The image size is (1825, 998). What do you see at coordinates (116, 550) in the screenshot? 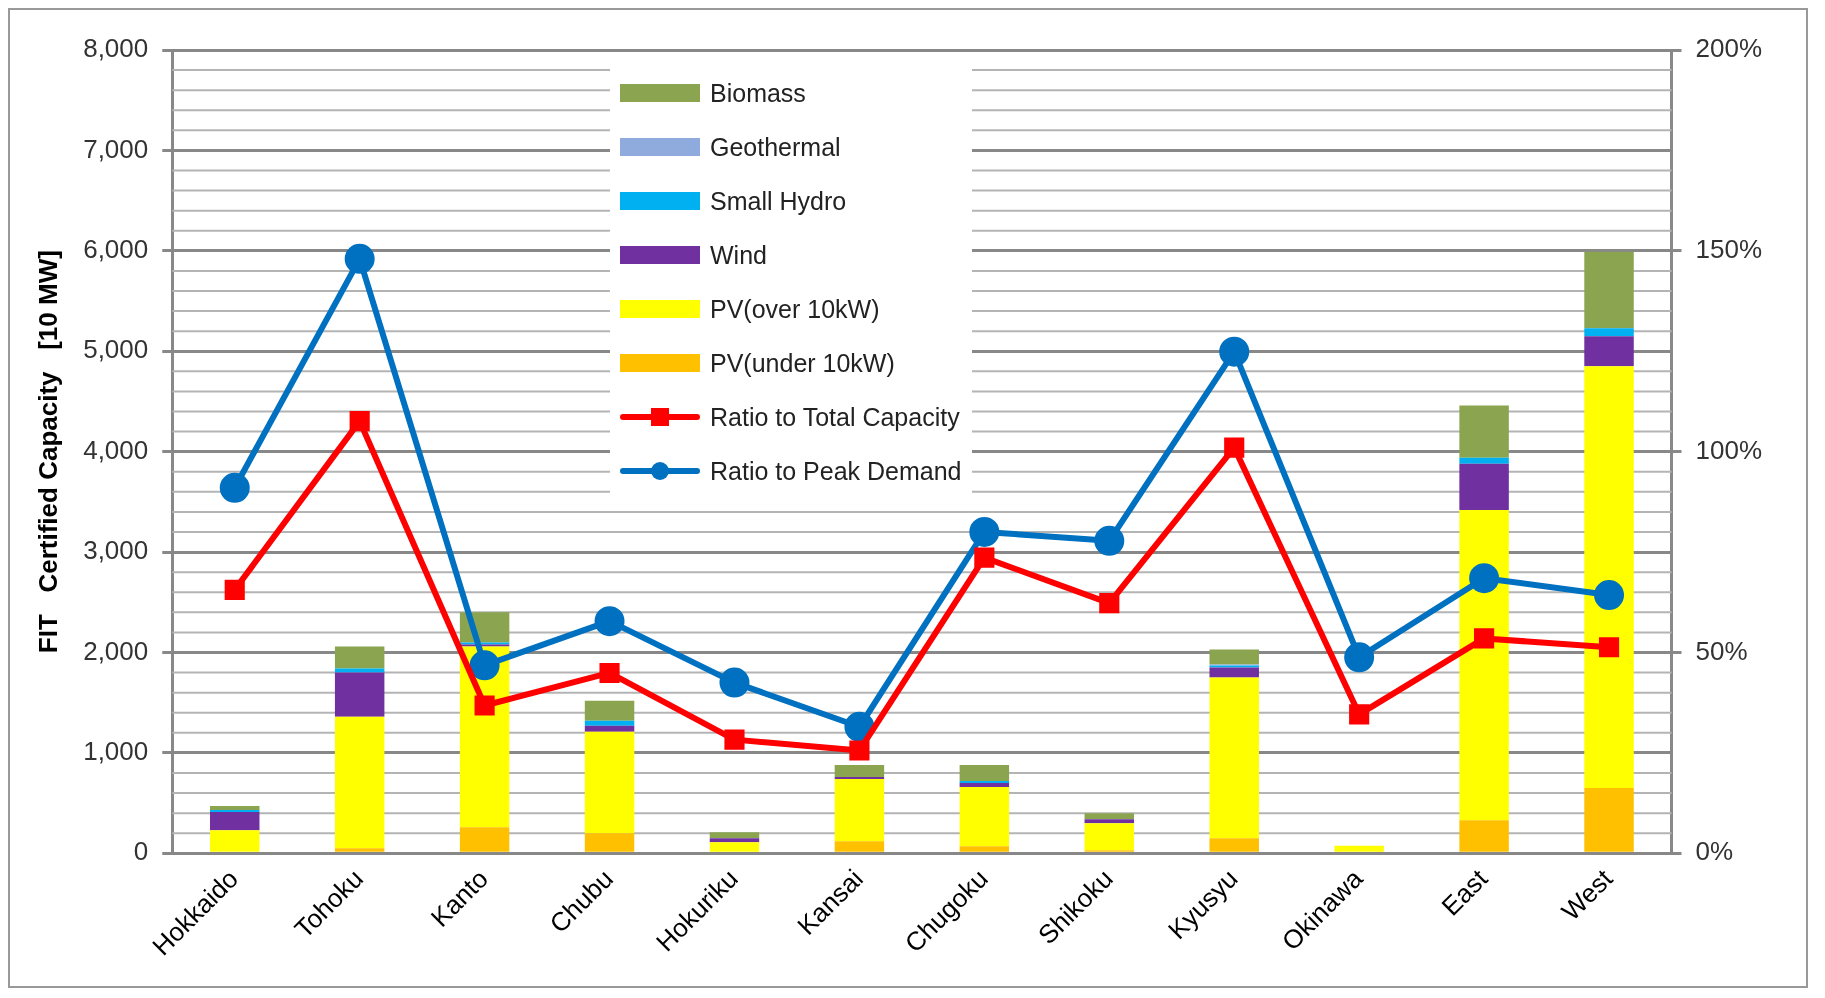
I see `y-tick-label: 3,000` at bounding box center [116, 550].